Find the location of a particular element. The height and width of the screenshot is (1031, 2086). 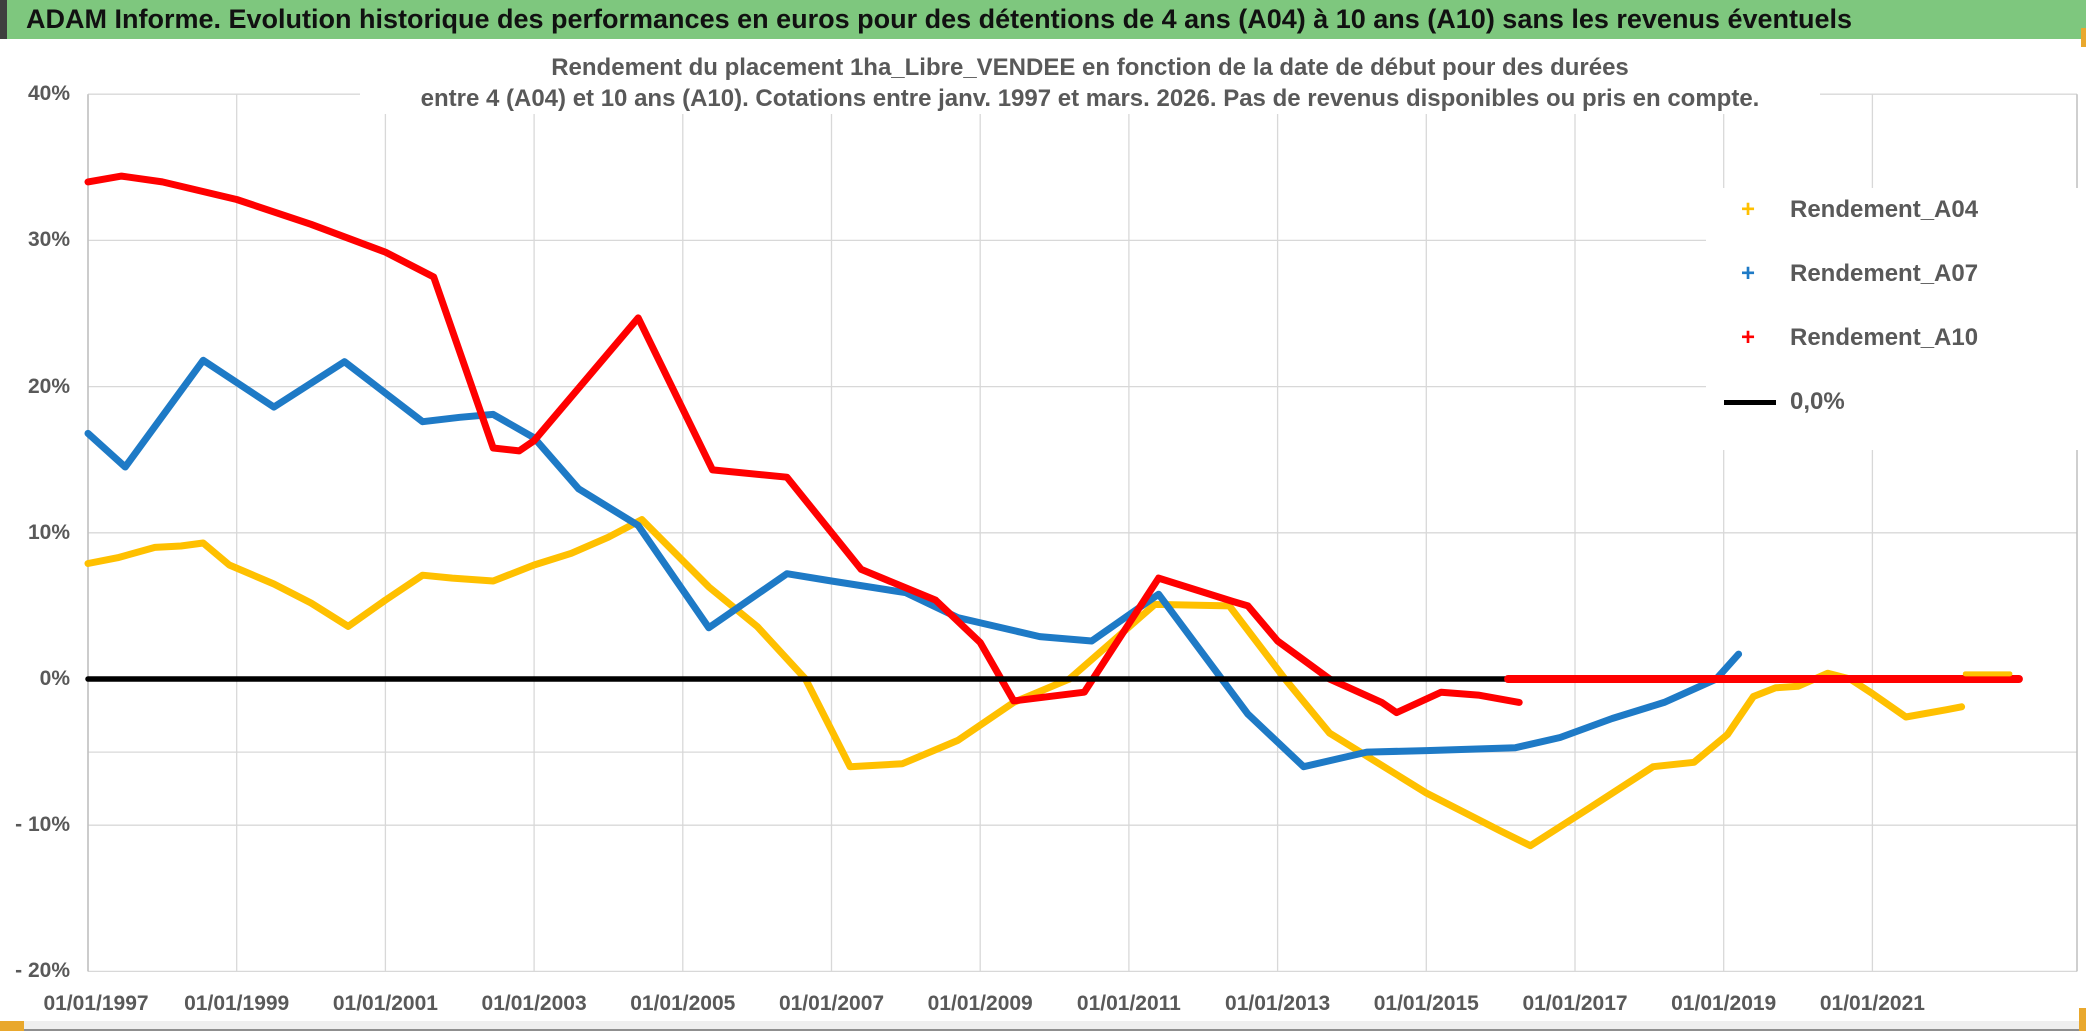

x-tick-2017: 01/01/2017 is located at coordinates (1575, 1003).